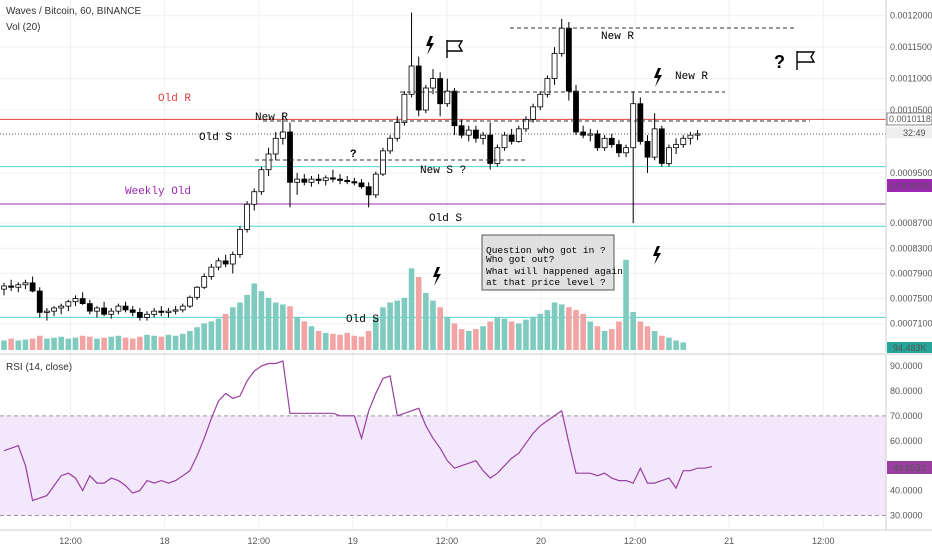 The height and width of the screenshot is (550, 932). I want to click on time-tick-label: 12:00, so click(635, 541).